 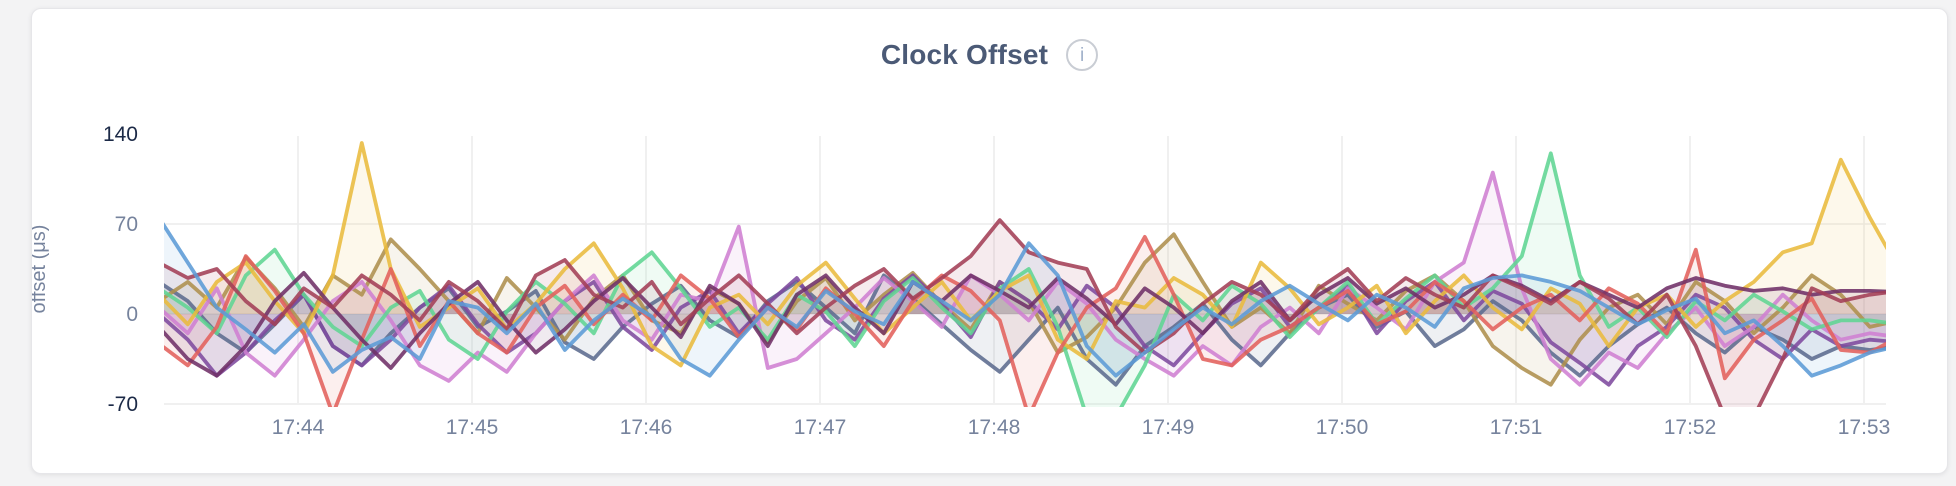 What do you see at coordinates (1864, 427) in the screenshot?
I see `x-tick-label: 17:53` at bounding box center [1864, 427].